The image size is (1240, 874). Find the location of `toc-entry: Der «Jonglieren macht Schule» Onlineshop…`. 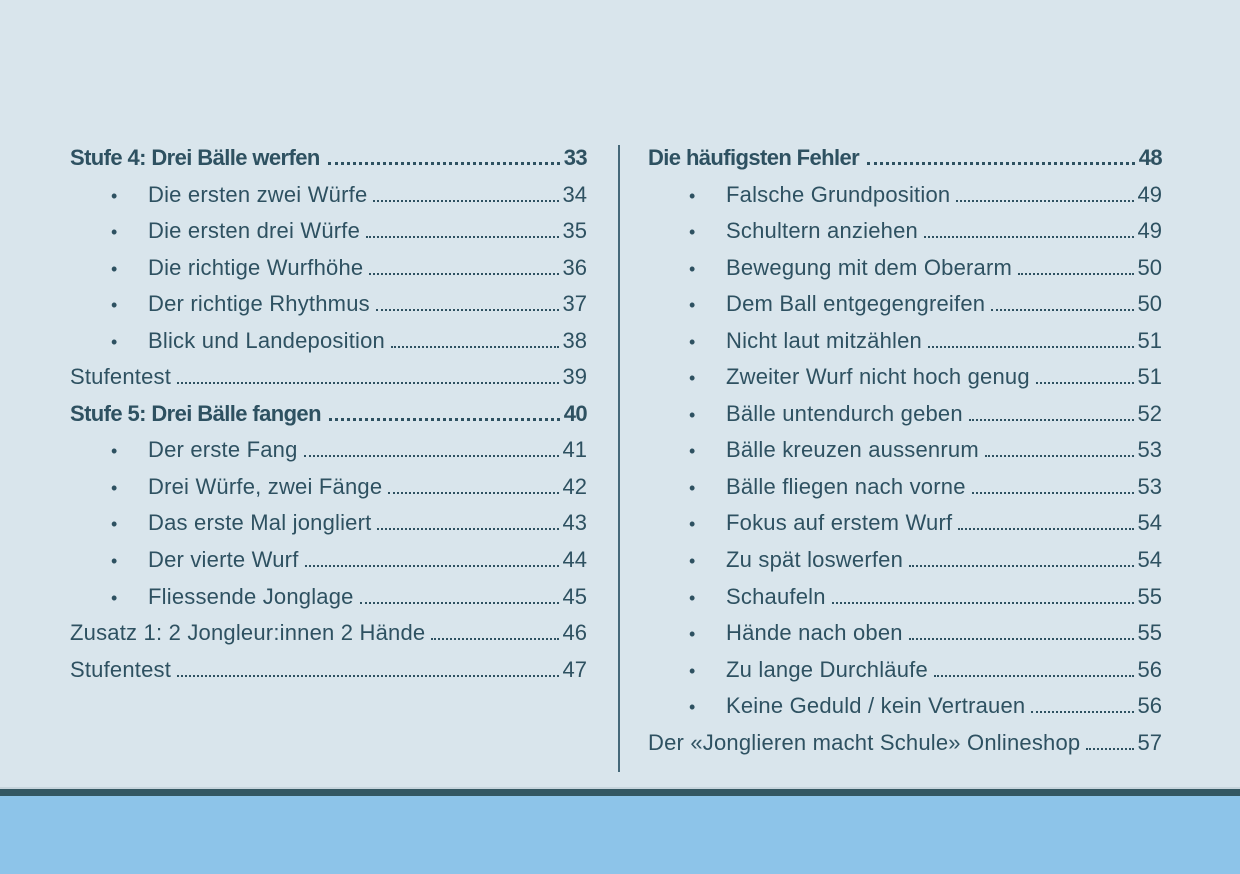

toc-entry: Der «Jonglieren macht Schule» Onlineshop… is located at coordinates (905, 743).